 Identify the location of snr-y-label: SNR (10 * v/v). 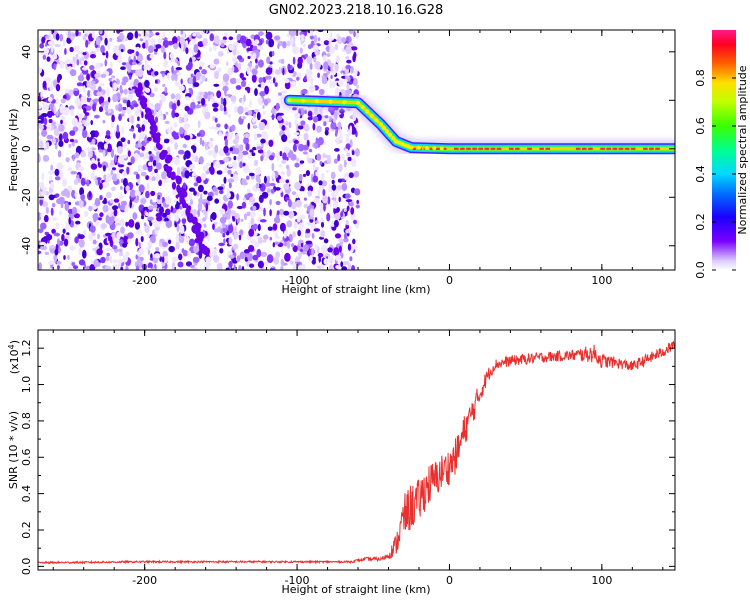
(13, 450).